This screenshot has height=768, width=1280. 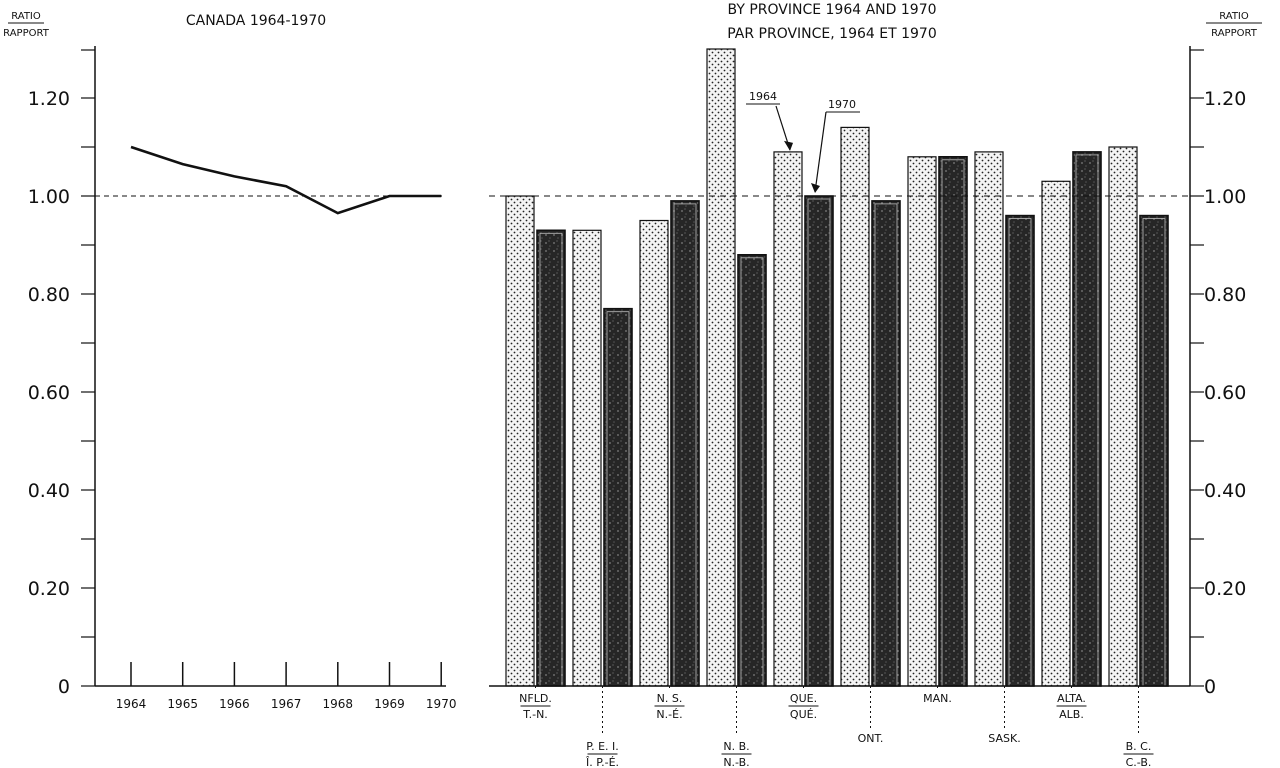 I want to click on left-y-tick-label: 0.40, so click(x=49, y=491).